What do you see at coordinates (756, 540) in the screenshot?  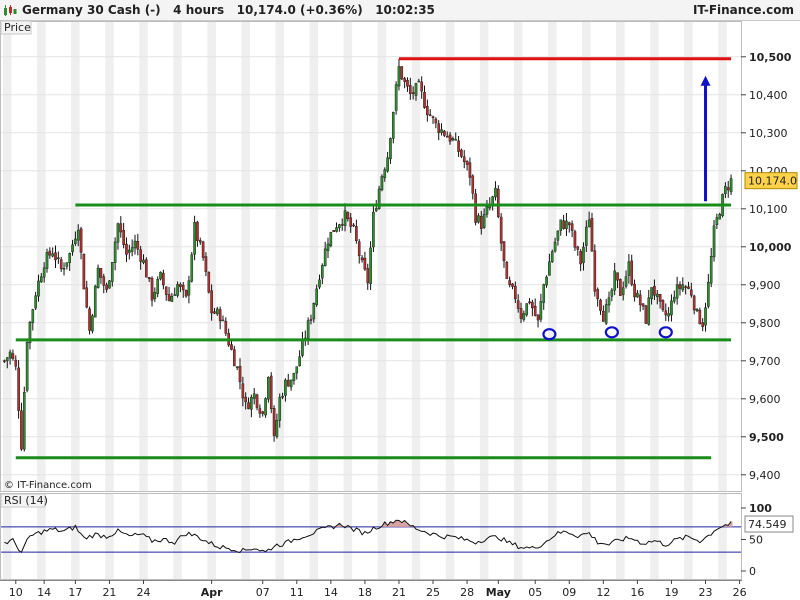 I see `rsi-tick-label: 50` at bounding box center [756, 540].